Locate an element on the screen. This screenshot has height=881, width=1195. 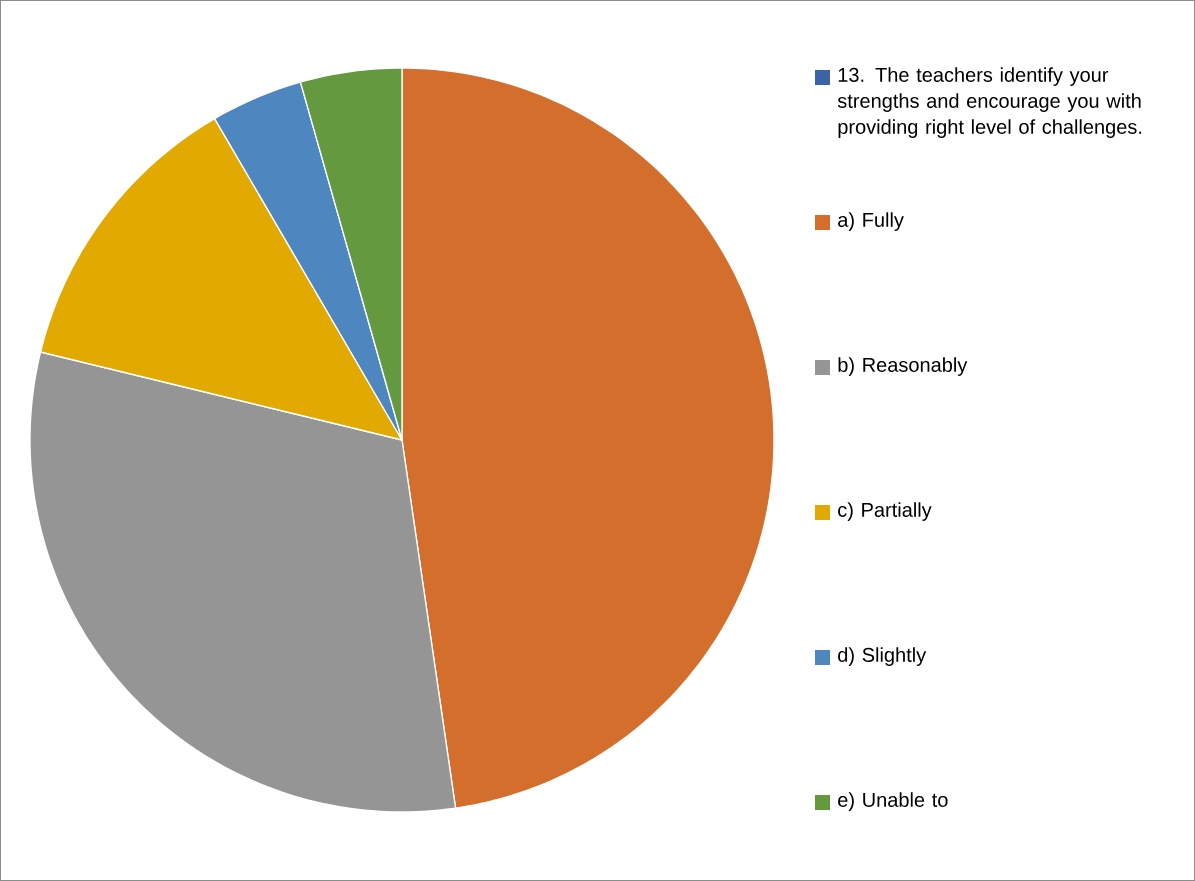
legend-label: b) Reasonably is located at coordinates (903, 366).